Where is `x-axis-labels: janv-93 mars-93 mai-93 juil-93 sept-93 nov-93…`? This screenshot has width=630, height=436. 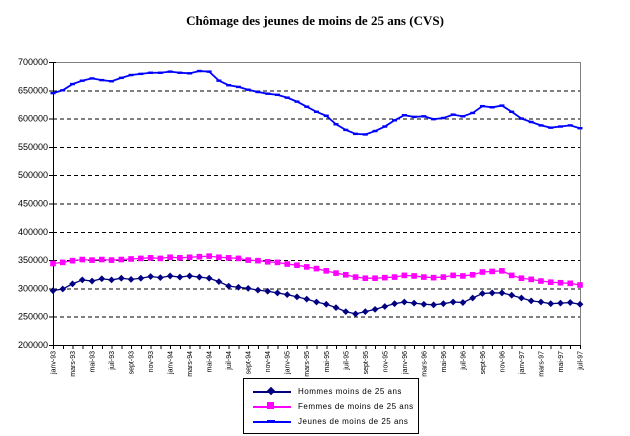 x-axis-labels: janv-93 mars-93 mai-93 juil-93 sept-93 nov-93… is located at coordinates (318, 361).